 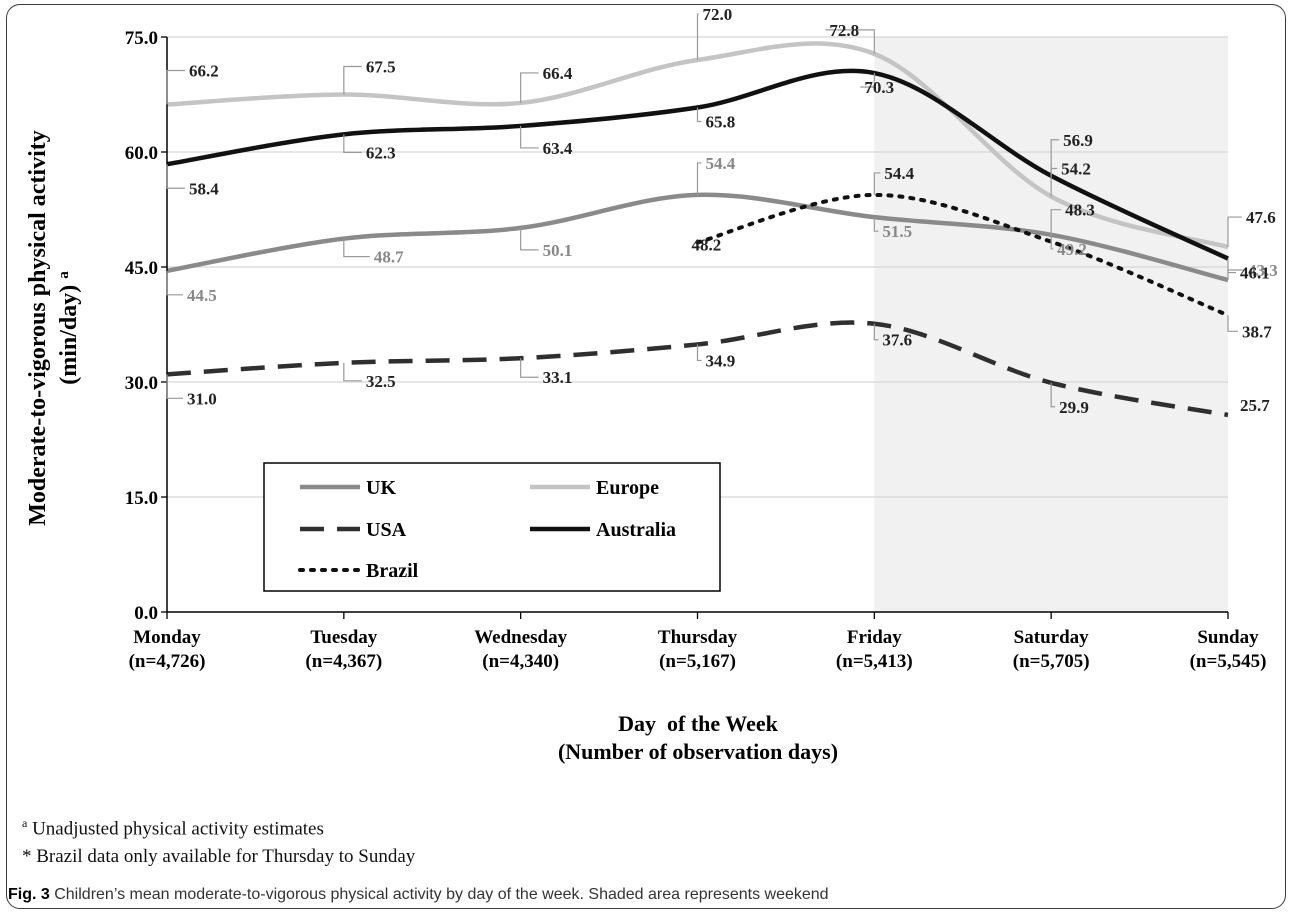 I want to click on footnote-a: a Unadjusted physical activity estimates, so click(x=173, y=828).